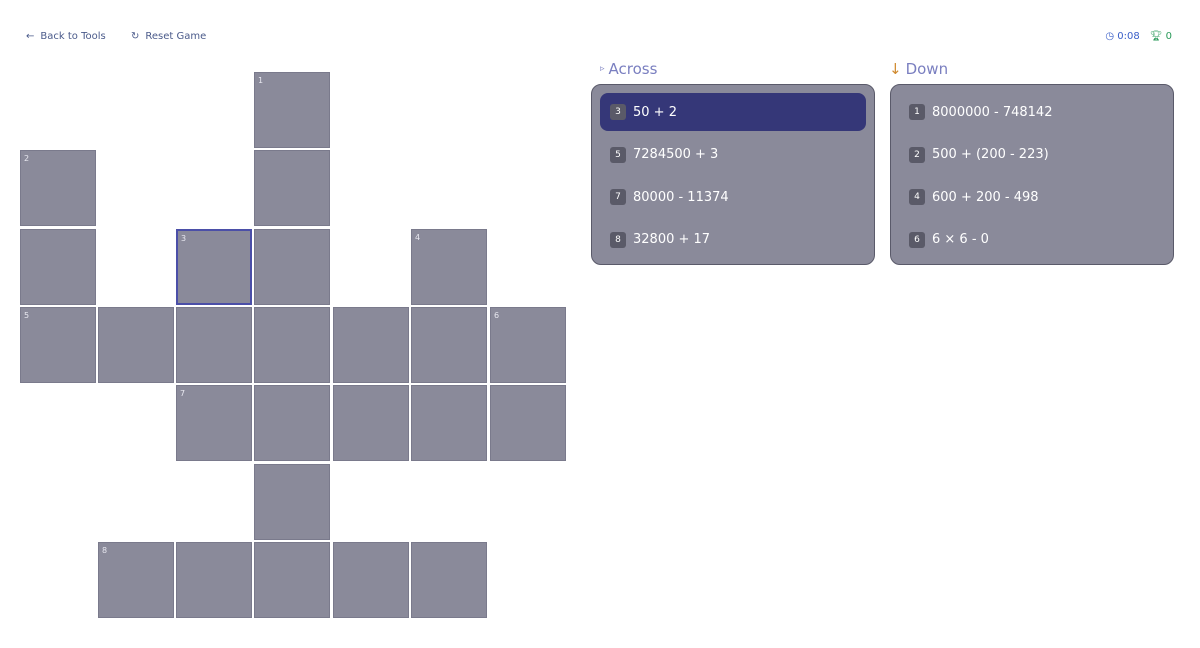 This screenshot has width=1200, height=648. What do you see at coordinates (135, 36) in the screenshot?
I see `refresh-icon: ↻` at bounding box center [135, 36].